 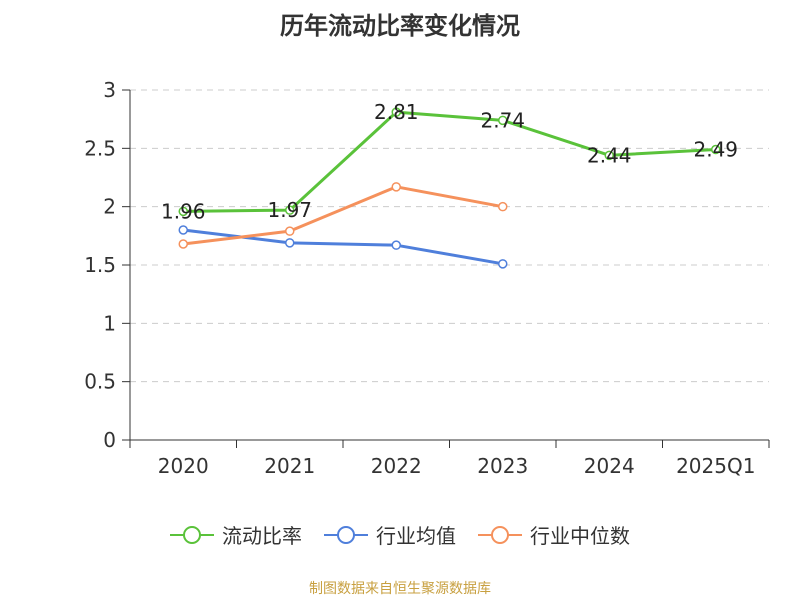 I want to click on x-tick-label: 2021, so click(x=289, y=466).